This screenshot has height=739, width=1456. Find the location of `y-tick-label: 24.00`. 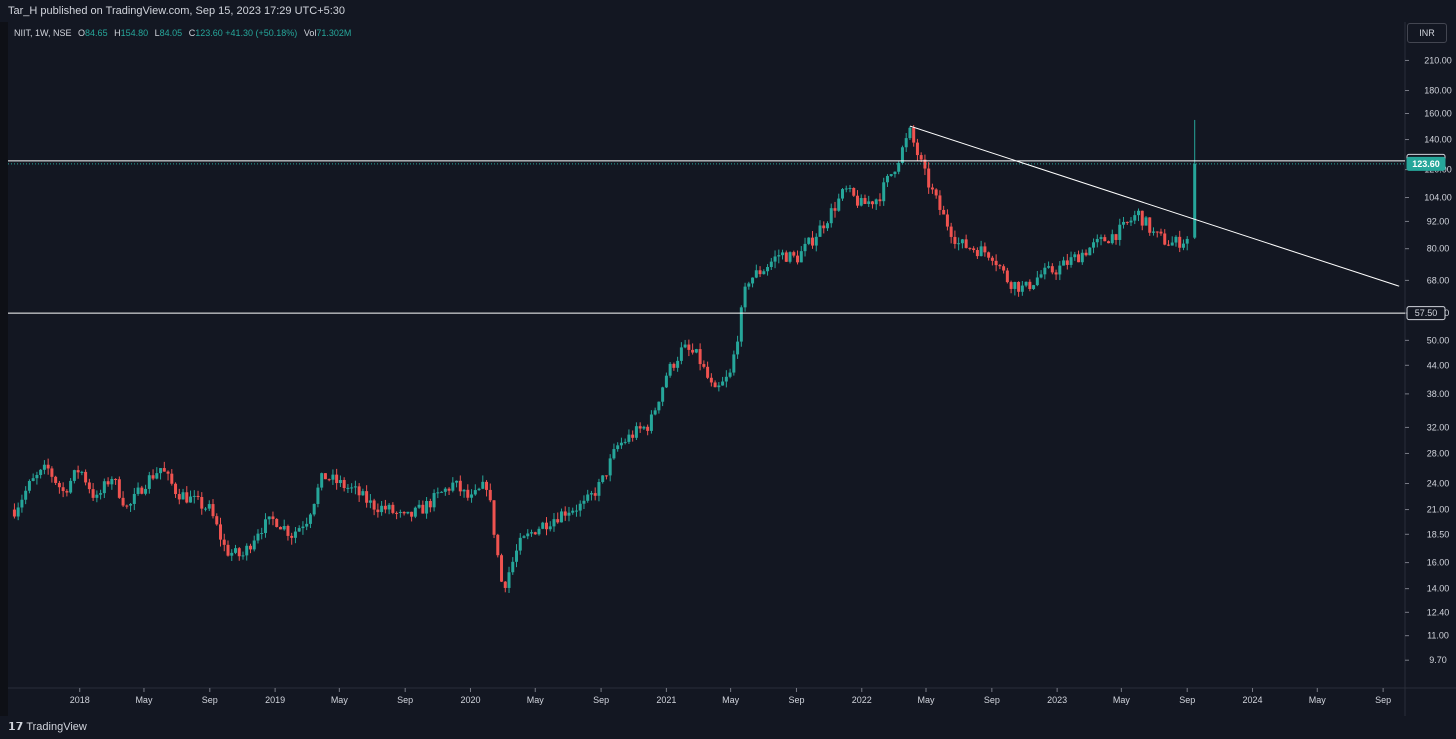

y-tick-label: 24.00 is located at coordinates (1438, 484).